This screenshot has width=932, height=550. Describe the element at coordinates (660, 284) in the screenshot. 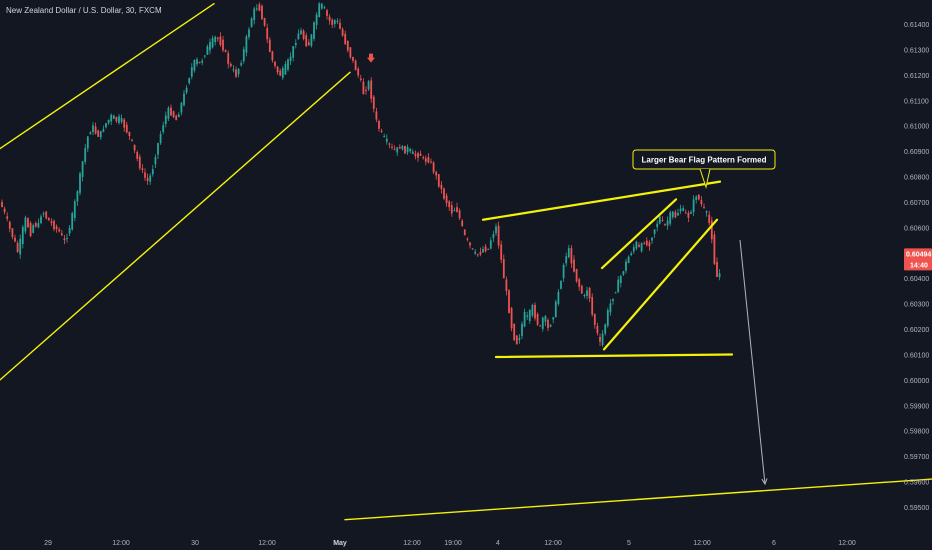

I see `inner-channel-bottom` at that location.